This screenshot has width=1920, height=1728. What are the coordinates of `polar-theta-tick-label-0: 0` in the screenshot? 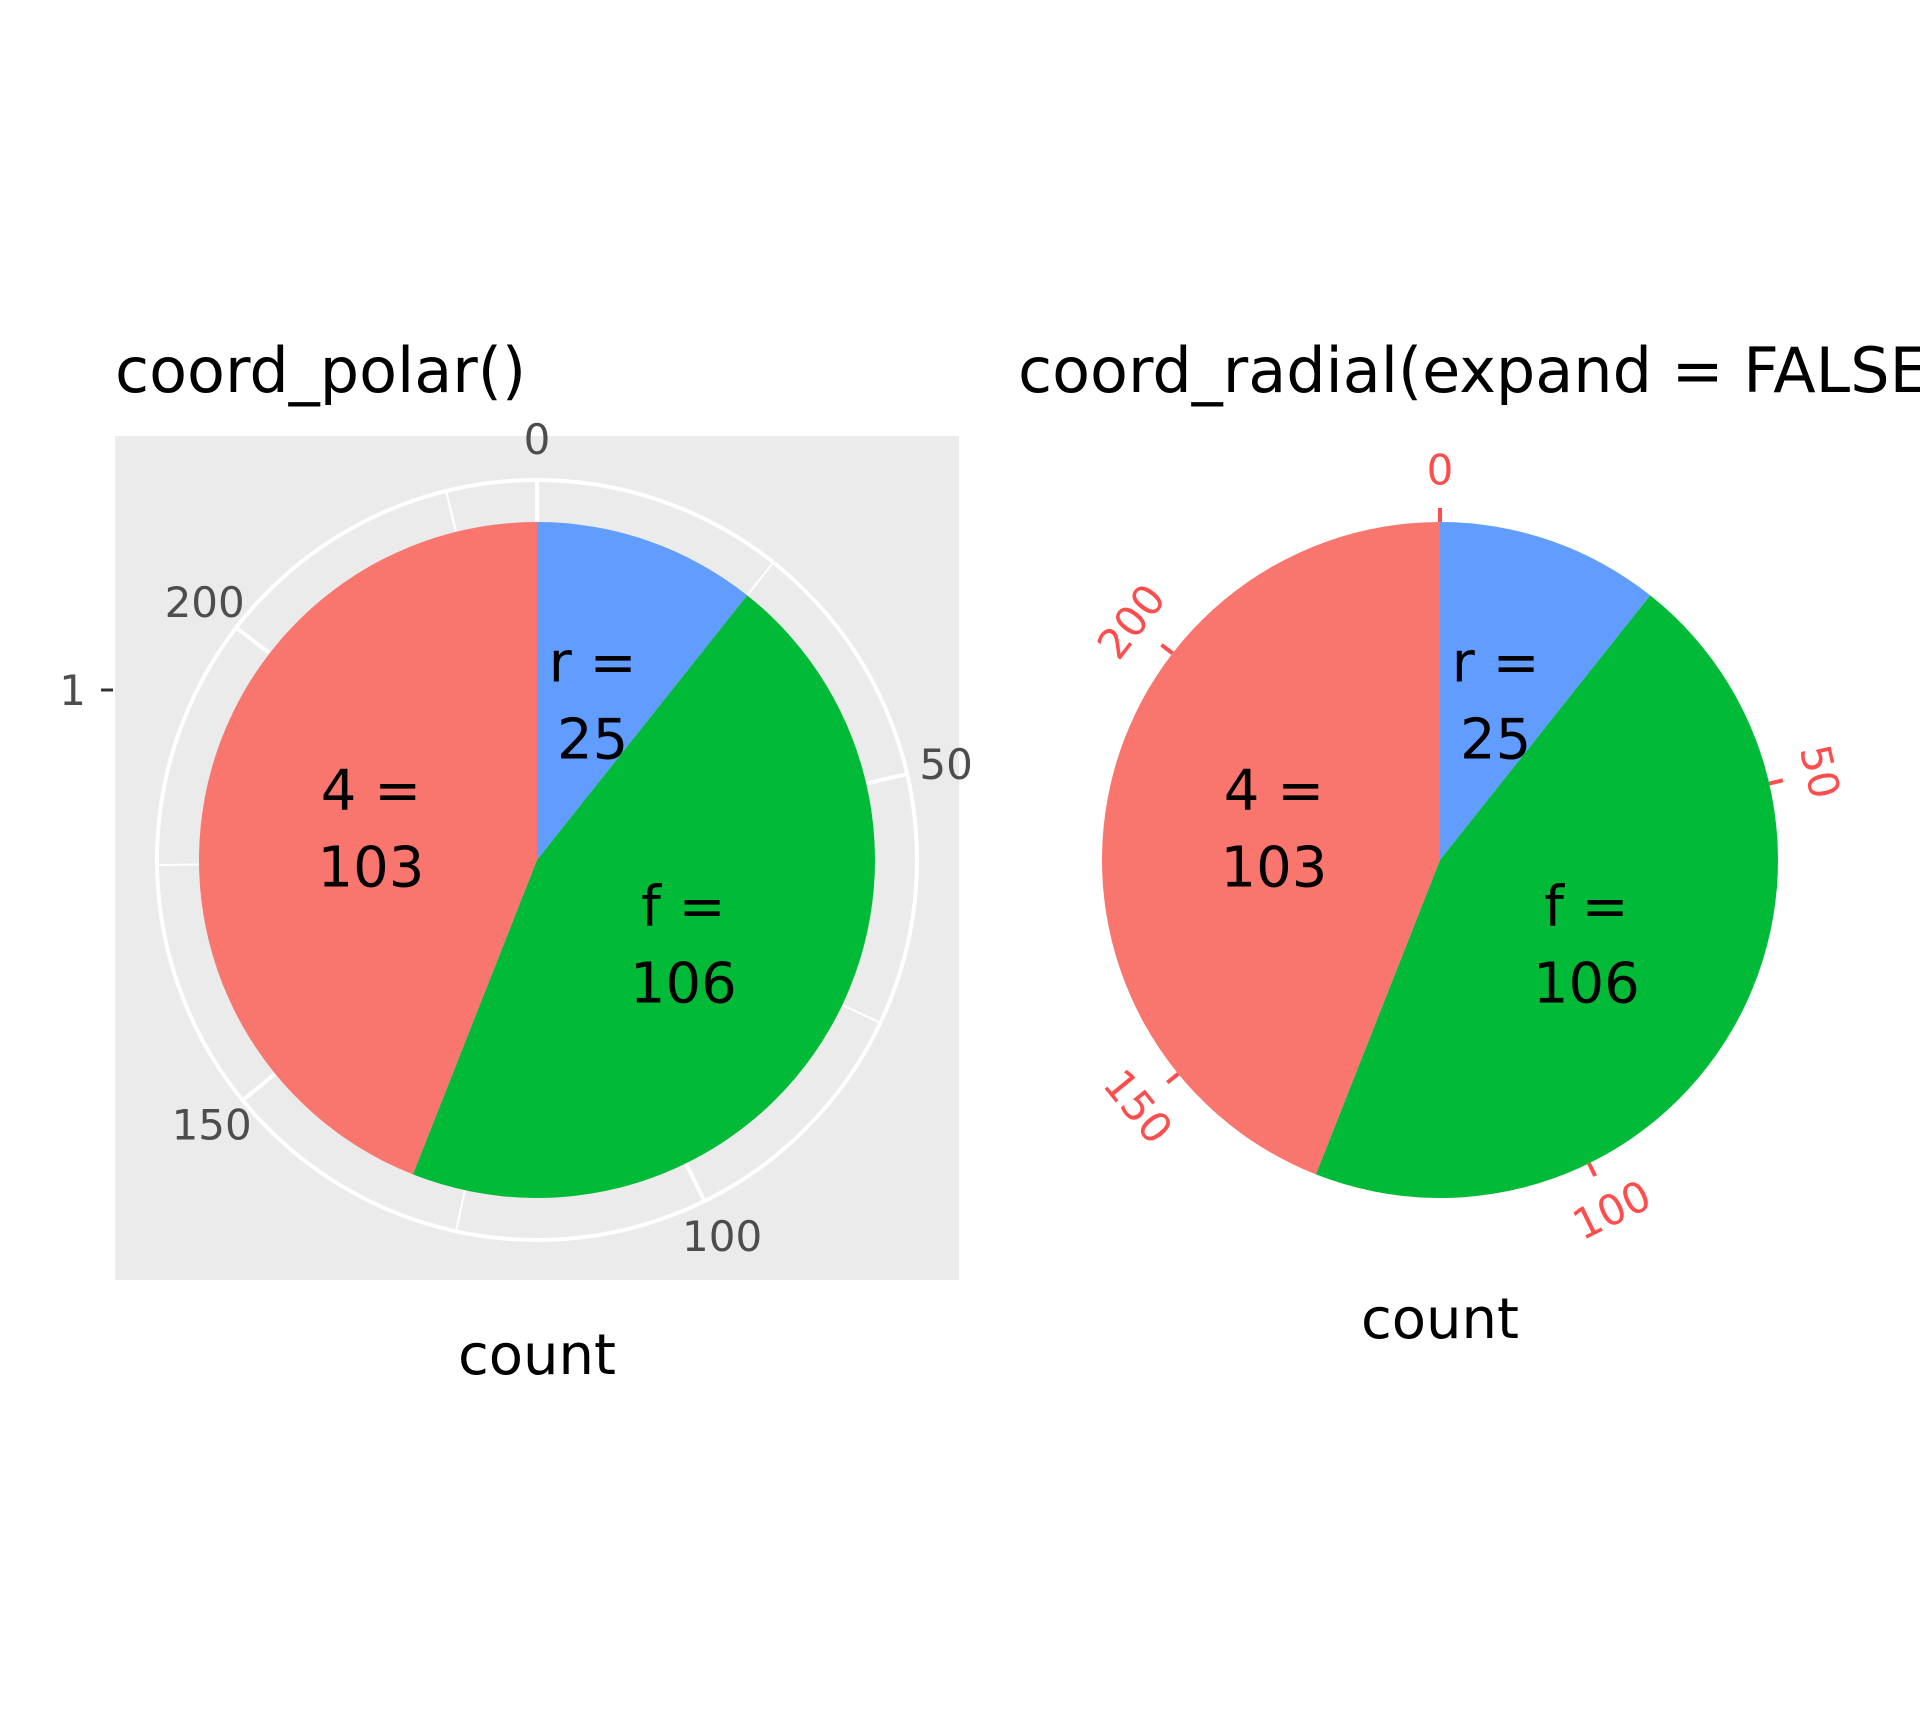 It's located at (537, 439).